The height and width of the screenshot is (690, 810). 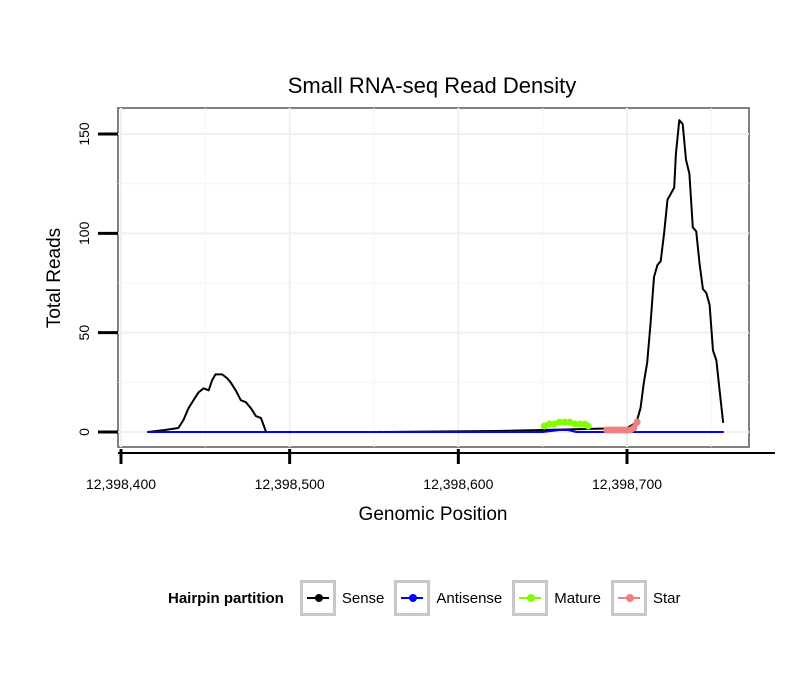 I want to click on legend-key-sense, so click(x=317, y=598).